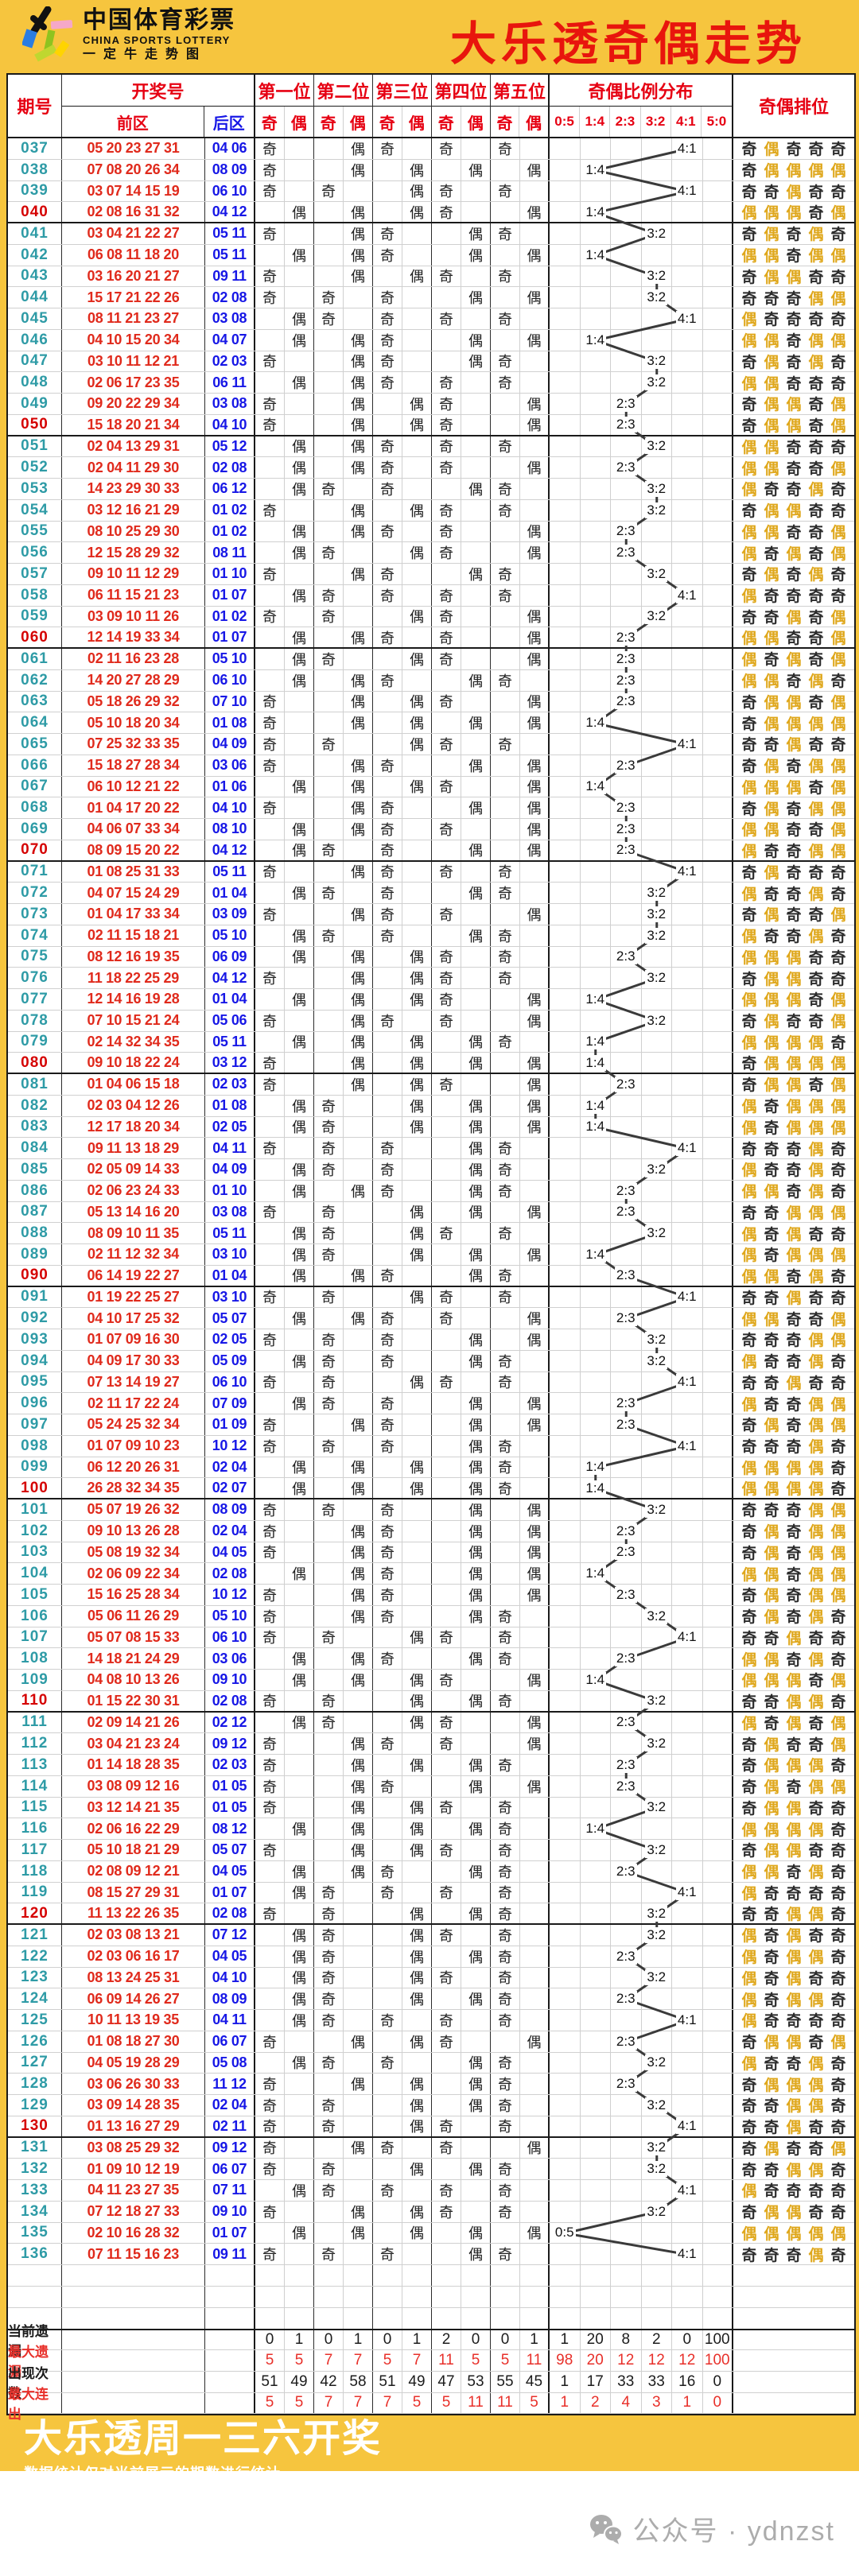  Describe the element at coordinates (203, 2439) in the screenshot. I see `footer-headline: 大乐透周一三六开奖` at that location.